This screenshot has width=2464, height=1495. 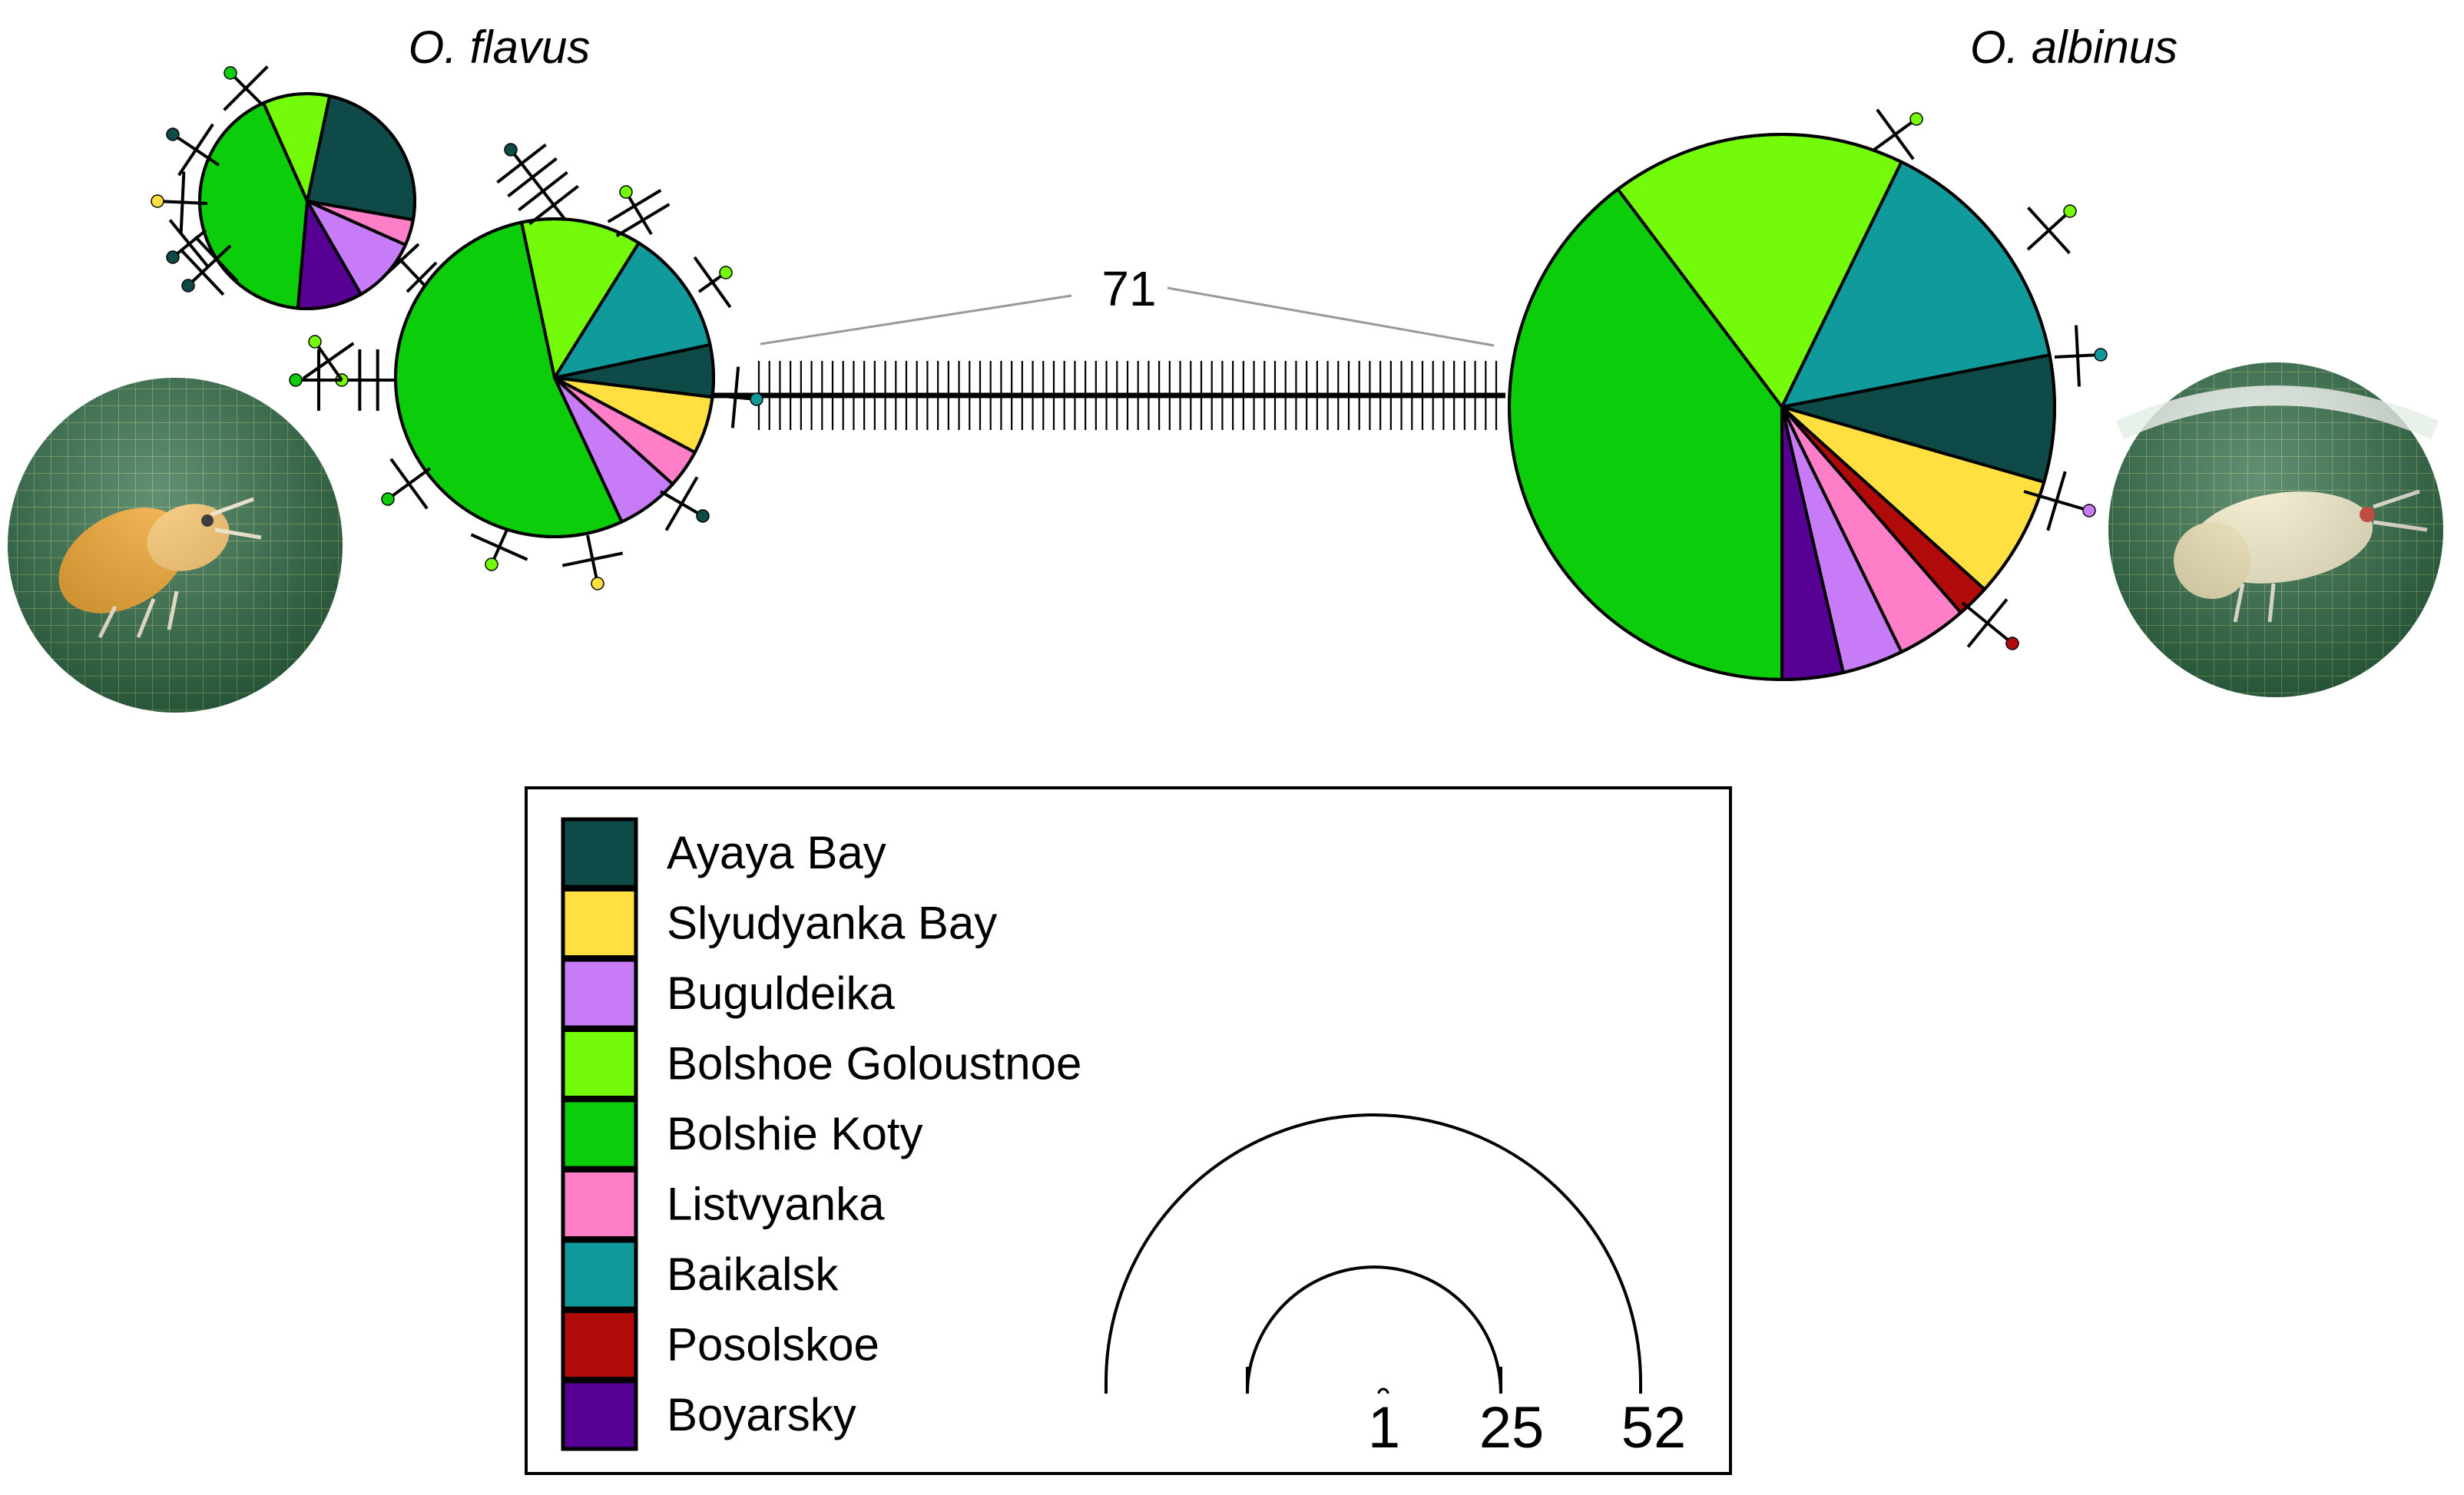 What do you see at coordinates (753, 1275) in the screenshot?
I see `legend-label: Baikalsk` at bounding box center [753, 1275].